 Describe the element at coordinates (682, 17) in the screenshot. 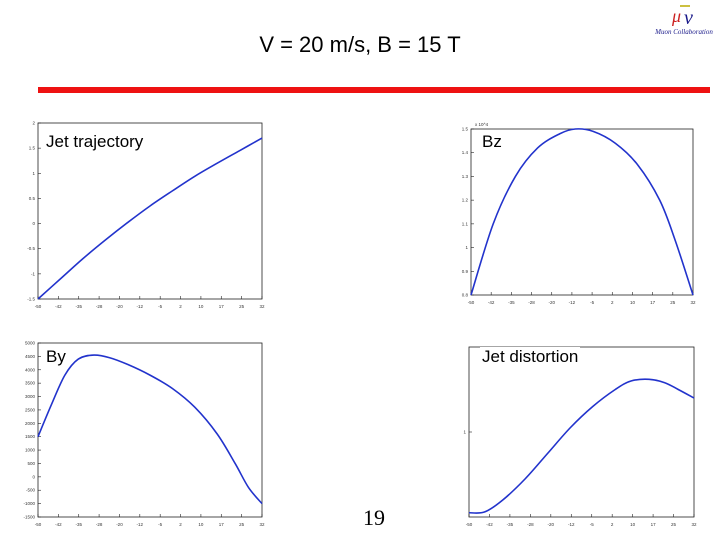

I see `muon-collaboration-logo: μ ν` at that location.